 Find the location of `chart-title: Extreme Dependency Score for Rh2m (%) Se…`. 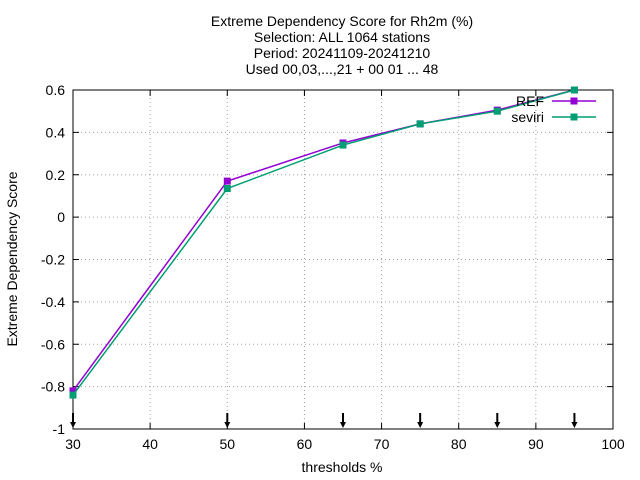

chart-title: Extreme Dependency Score for Rh2m (%) Se… is located at coordinates (342, 45).